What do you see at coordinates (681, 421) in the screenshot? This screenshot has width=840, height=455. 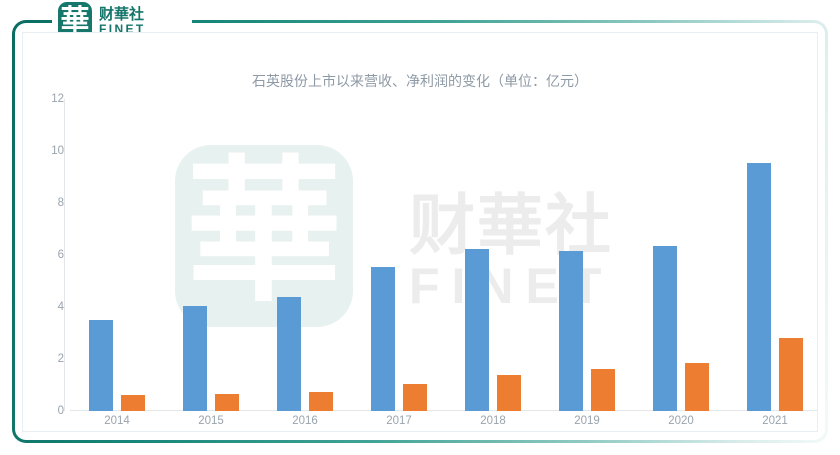 I see `x-axis-label: 2020` at bounding box center [681, 421].